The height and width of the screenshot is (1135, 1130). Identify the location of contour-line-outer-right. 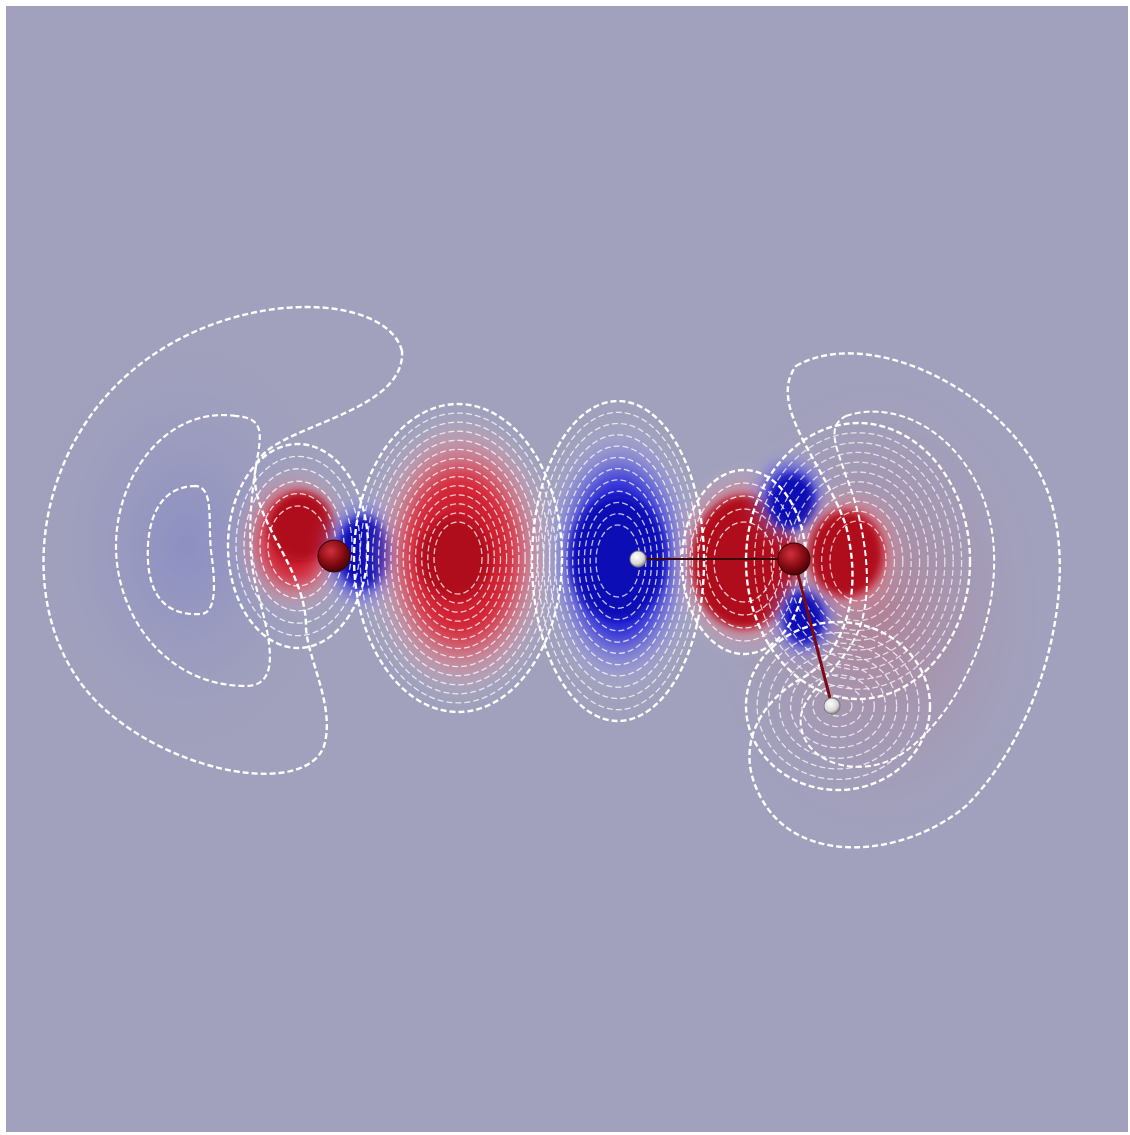
(904, 600).